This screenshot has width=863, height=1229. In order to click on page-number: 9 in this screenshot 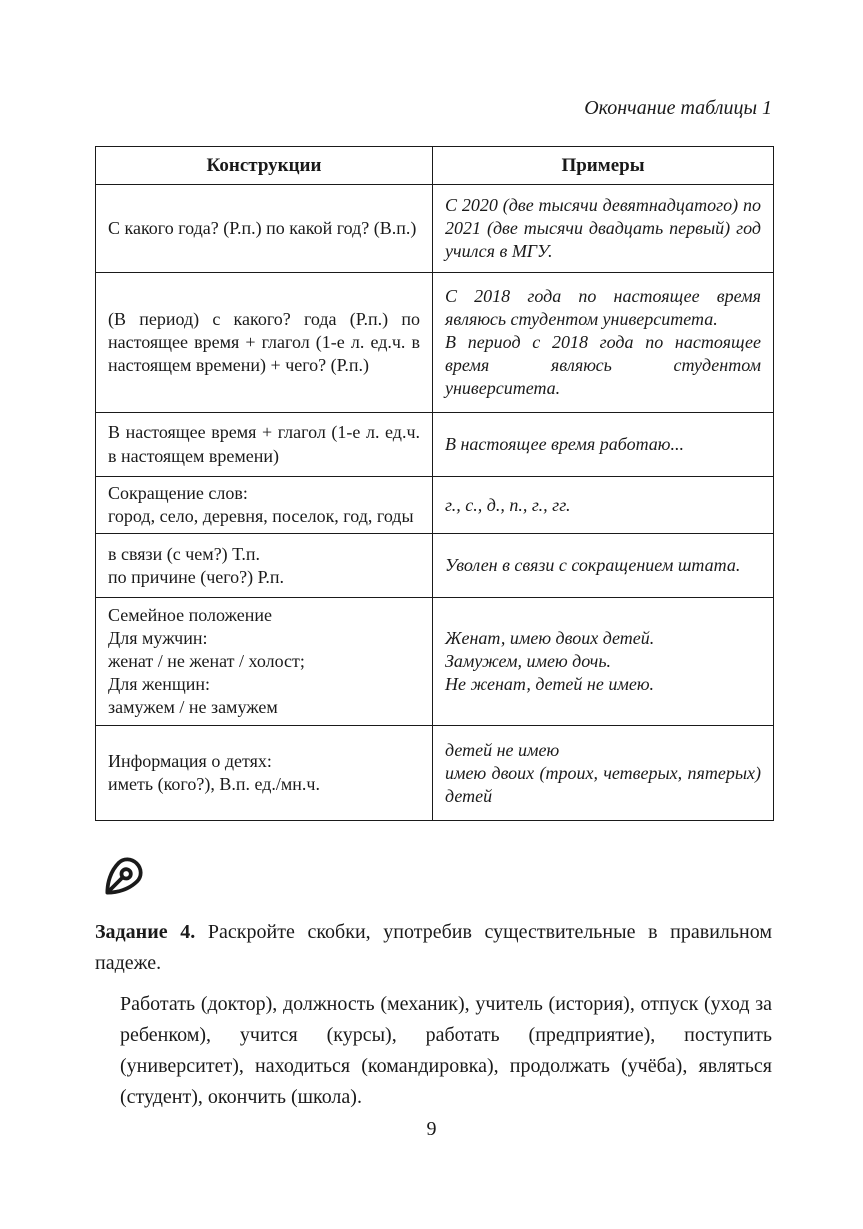, I will do `click(431, 1129)`.